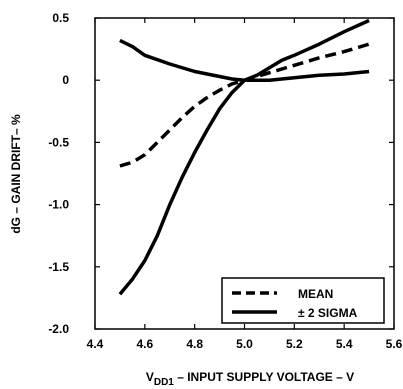 Image resolution: width=403 pixels, height=389 pixels. I want to click on x-tick-label: 4.6, so click(144, 344).